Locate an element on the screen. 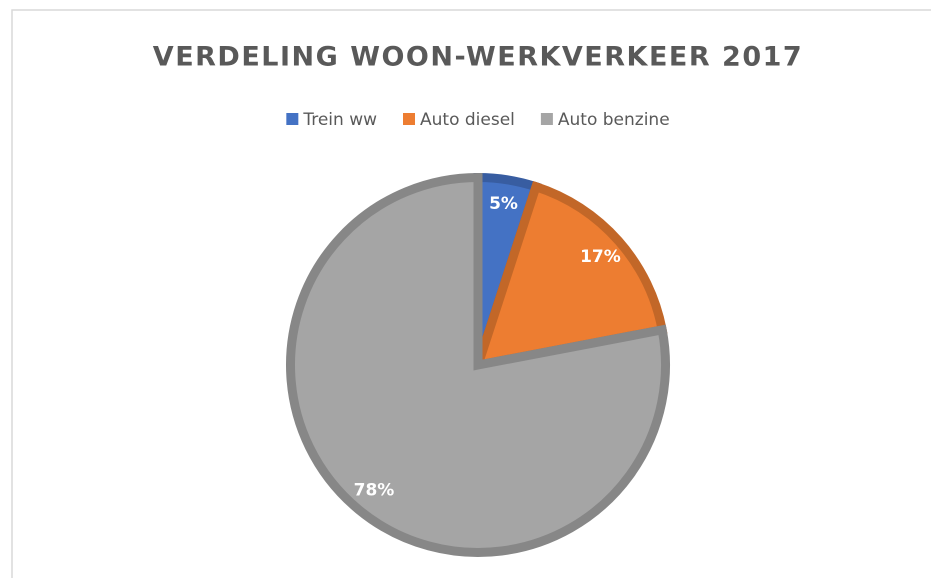  pie-slice is located at coordinates (569, 276).